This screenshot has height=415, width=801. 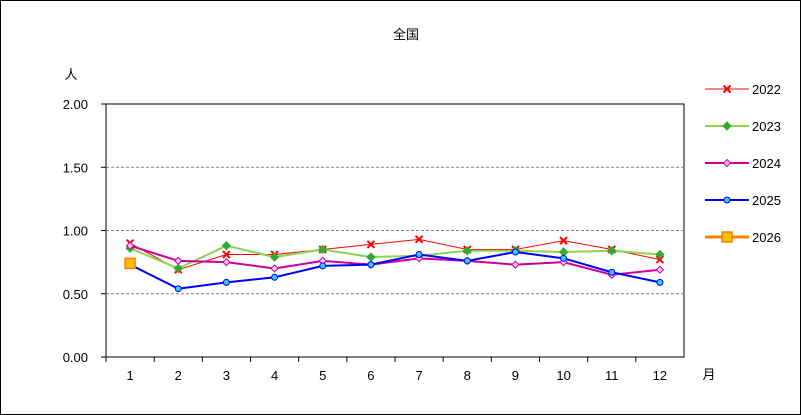 I want to click on legend-marker-2023, so click(x=727, y=126).